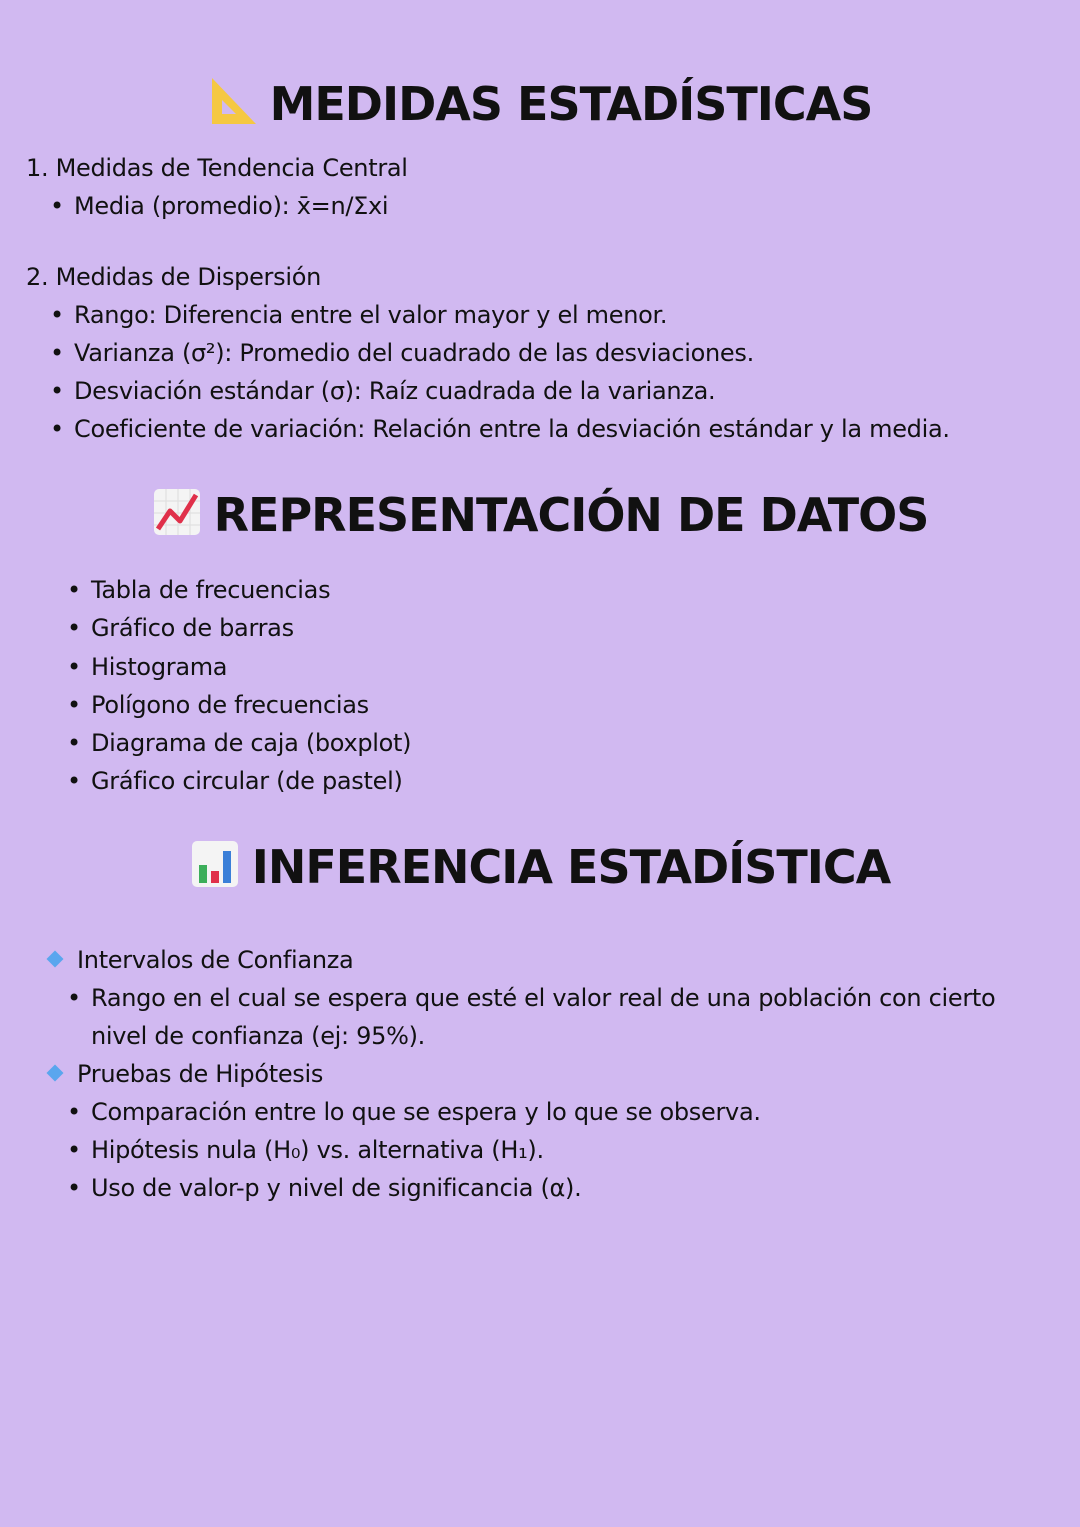 The height and width of the screenshot is (1527, 1080). Describe the element at coordinates (200, 1074) in the screenshot. I see `group-heading-text: Pruebas de Hipótesis` at that location.